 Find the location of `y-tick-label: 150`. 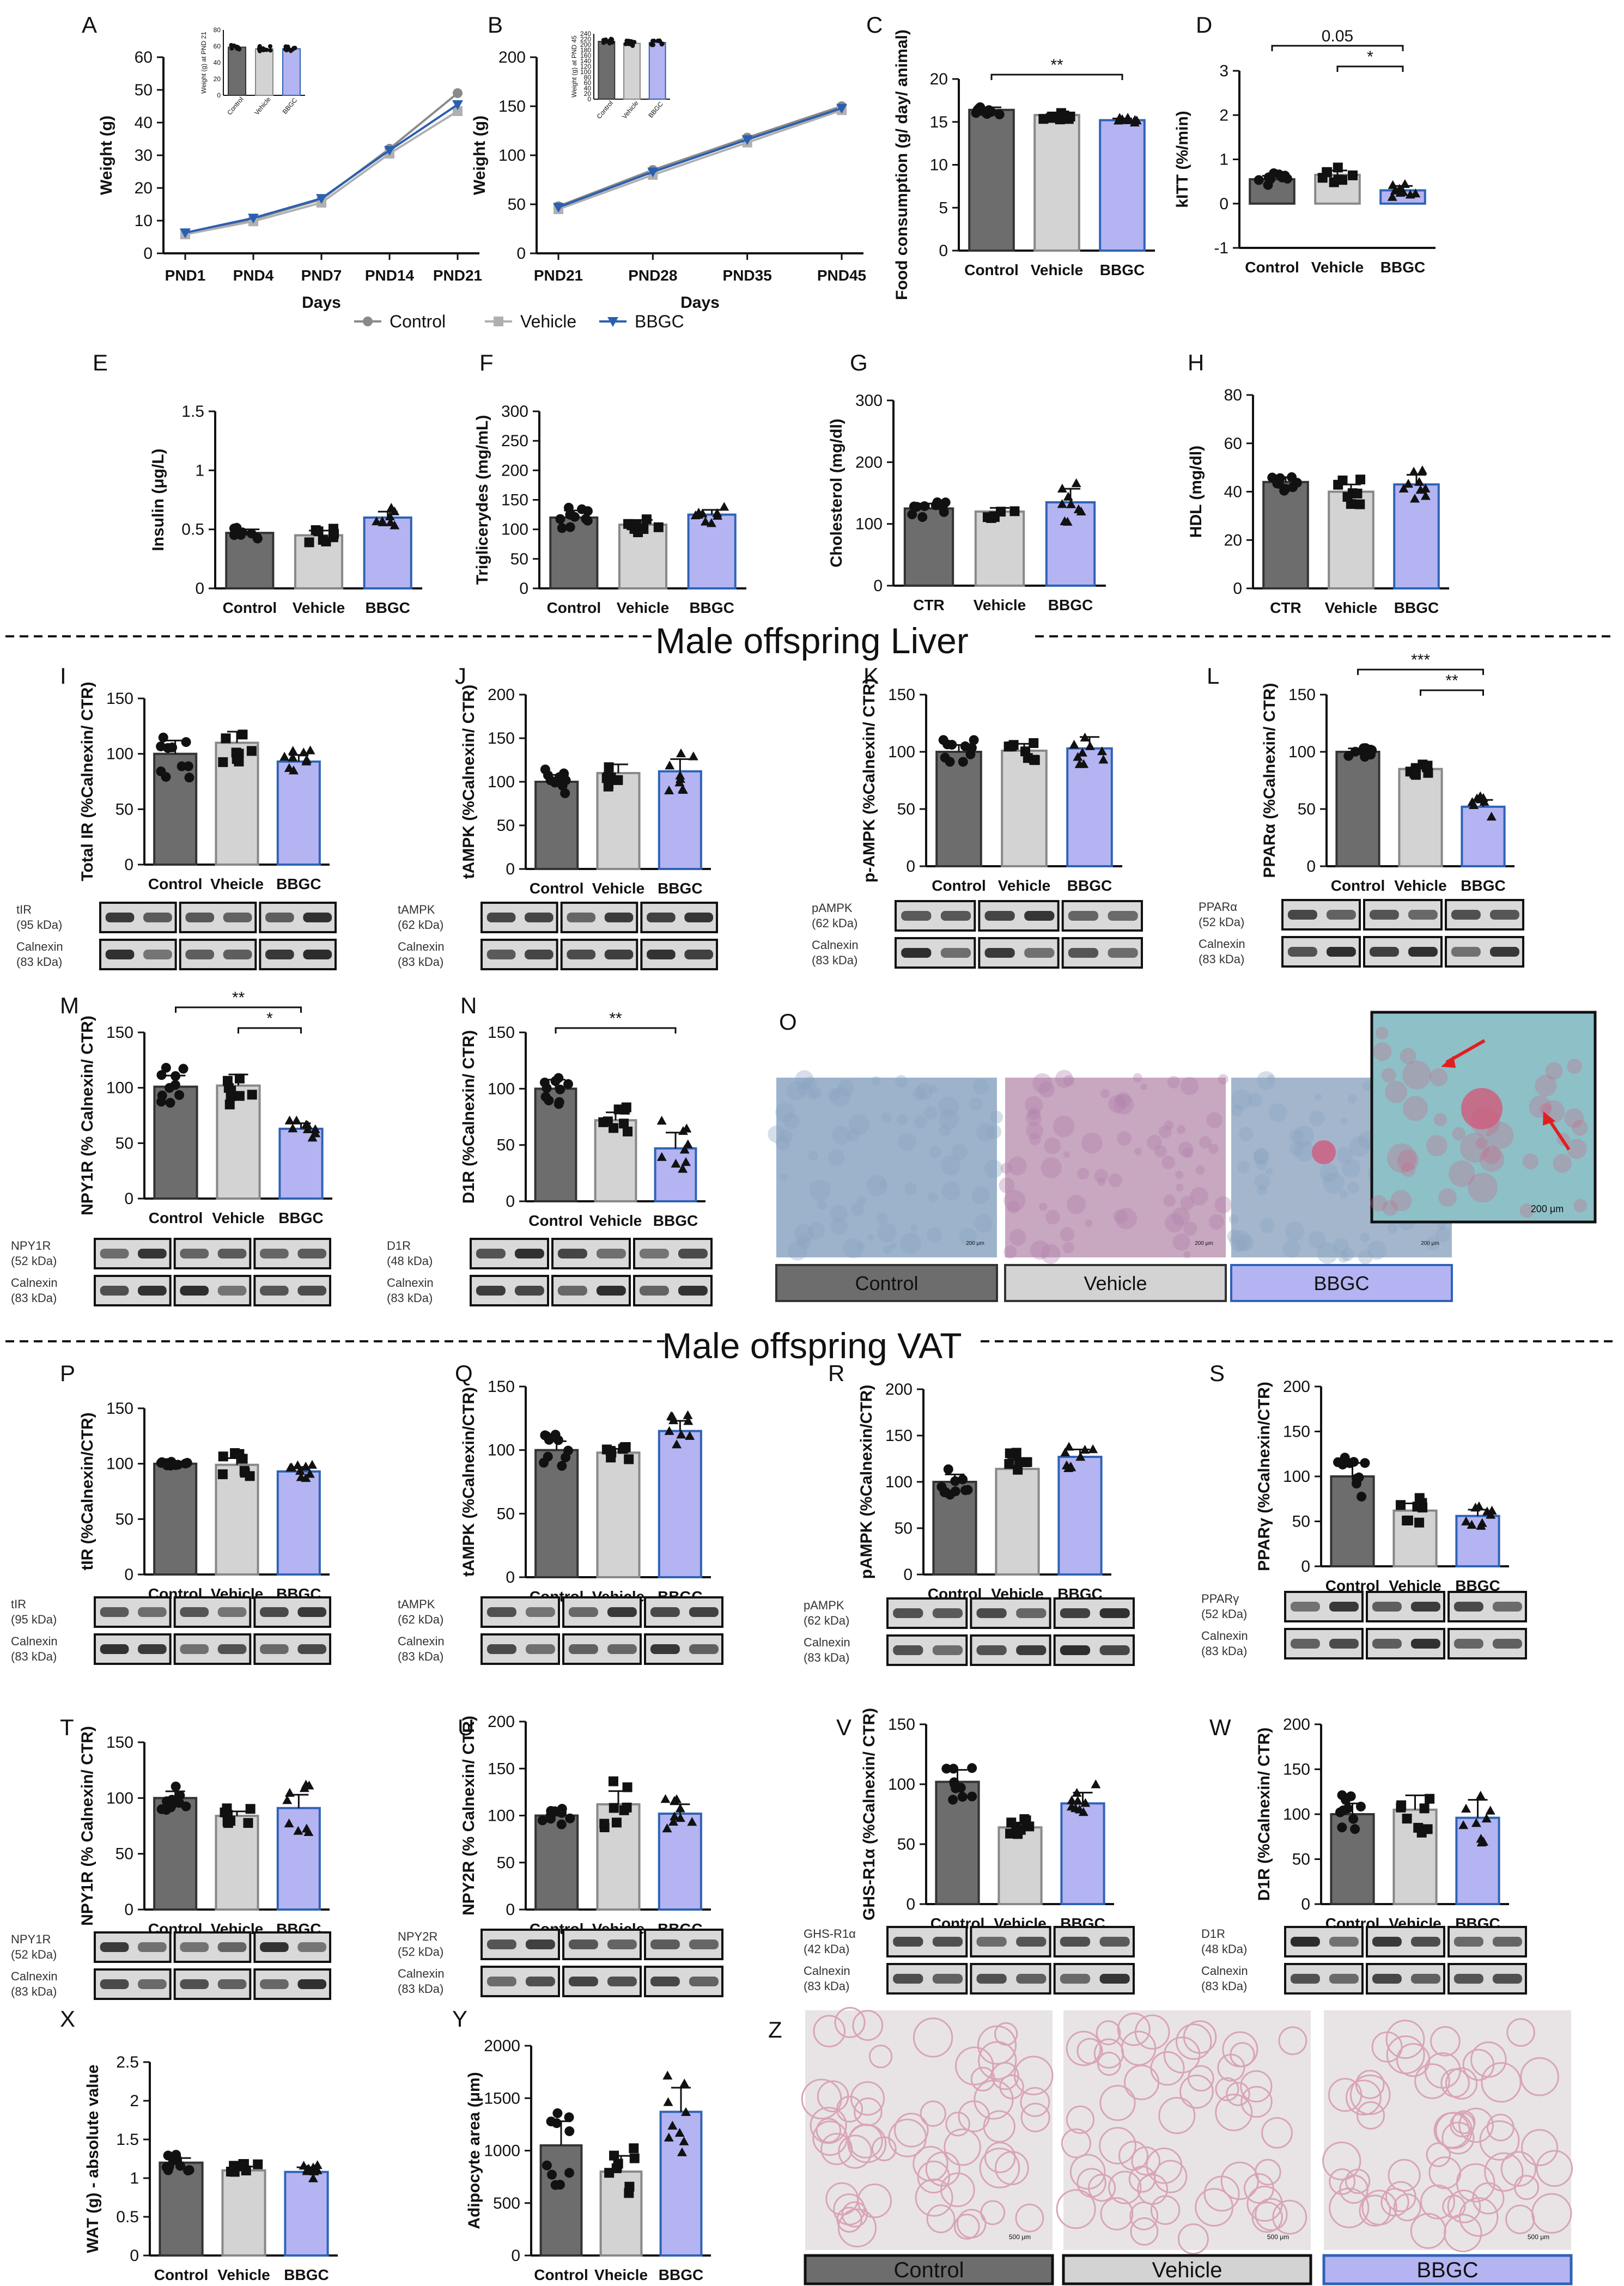

y-tick-label: 150 is located at coordinates (901, 695).